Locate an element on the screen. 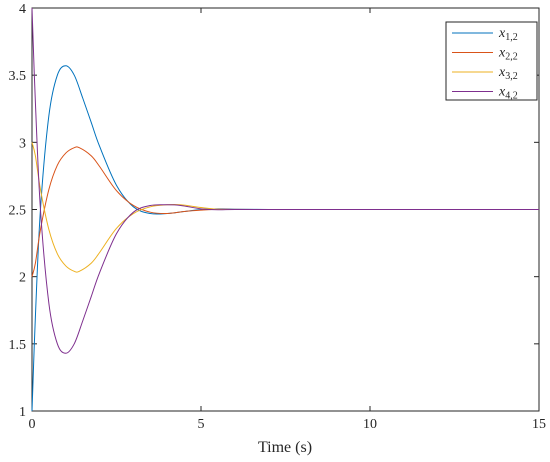 The height and width of the screenshot is (462, 550). y-tick-label: 4 is located at coordinates (22, 9).